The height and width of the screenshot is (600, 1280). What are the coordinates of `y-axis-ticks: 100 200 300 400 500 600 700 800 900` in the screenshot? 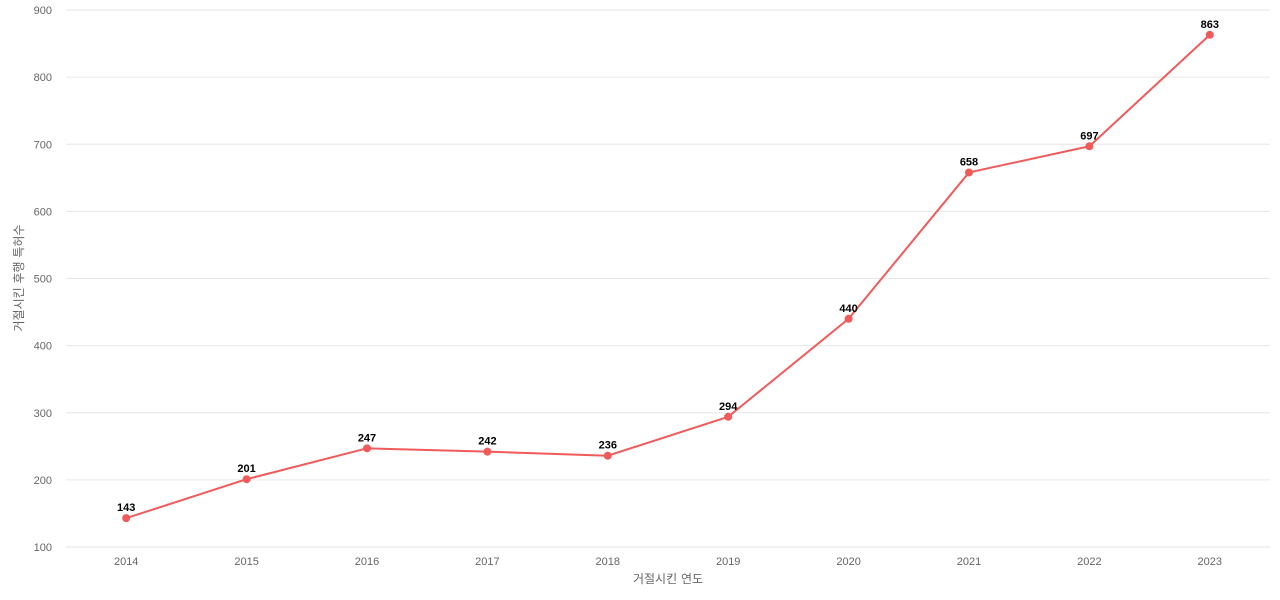 It's located at (43, 279).